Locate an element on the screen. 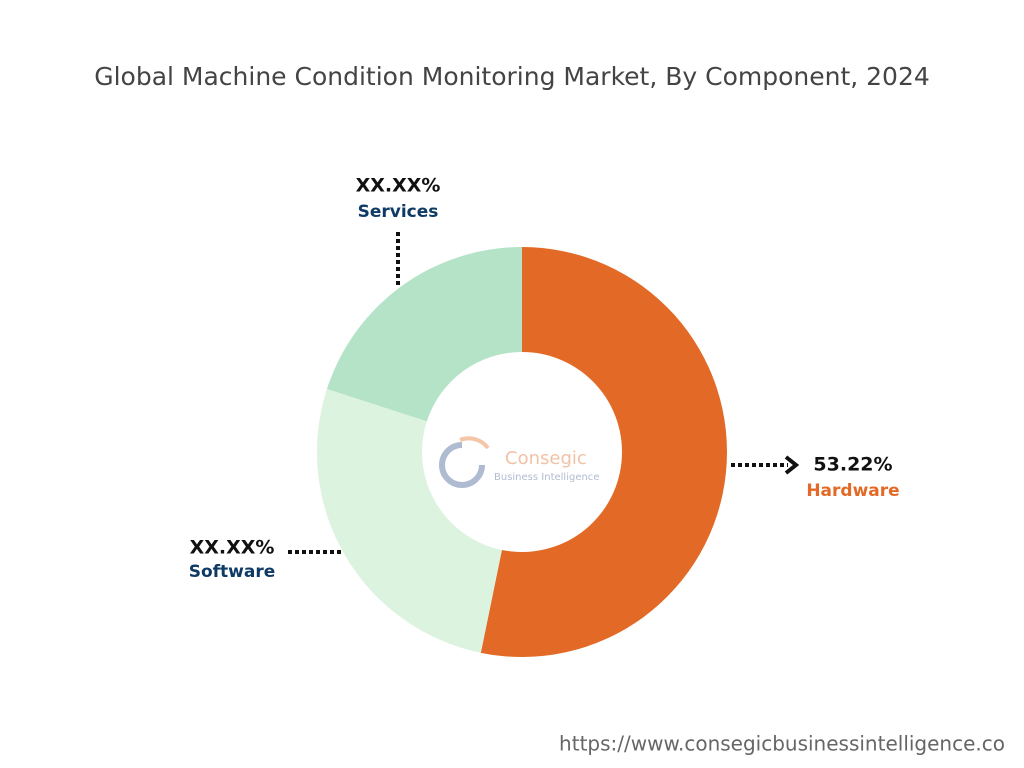 The height and width of the screenshot is (768, 1024). watermark: Consegic Business Intelligence is located at coordinates (519, 462).